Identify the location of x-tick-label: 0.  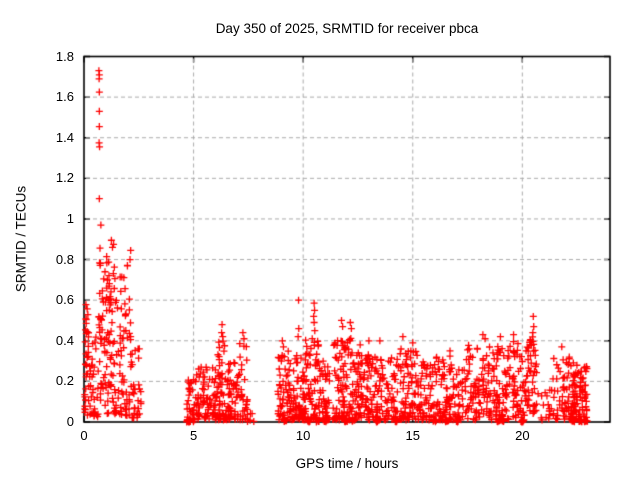
(84, 435).